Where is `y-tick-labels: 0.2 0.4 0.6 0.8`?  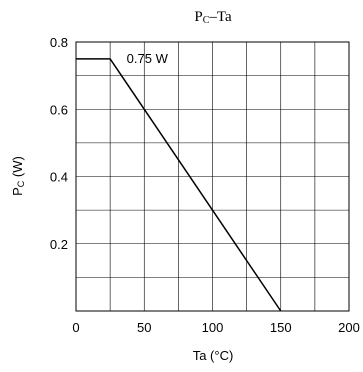
y-tick-labels: 0.2 0.4 0.6 0.8 is located at coordinates (59, 143).